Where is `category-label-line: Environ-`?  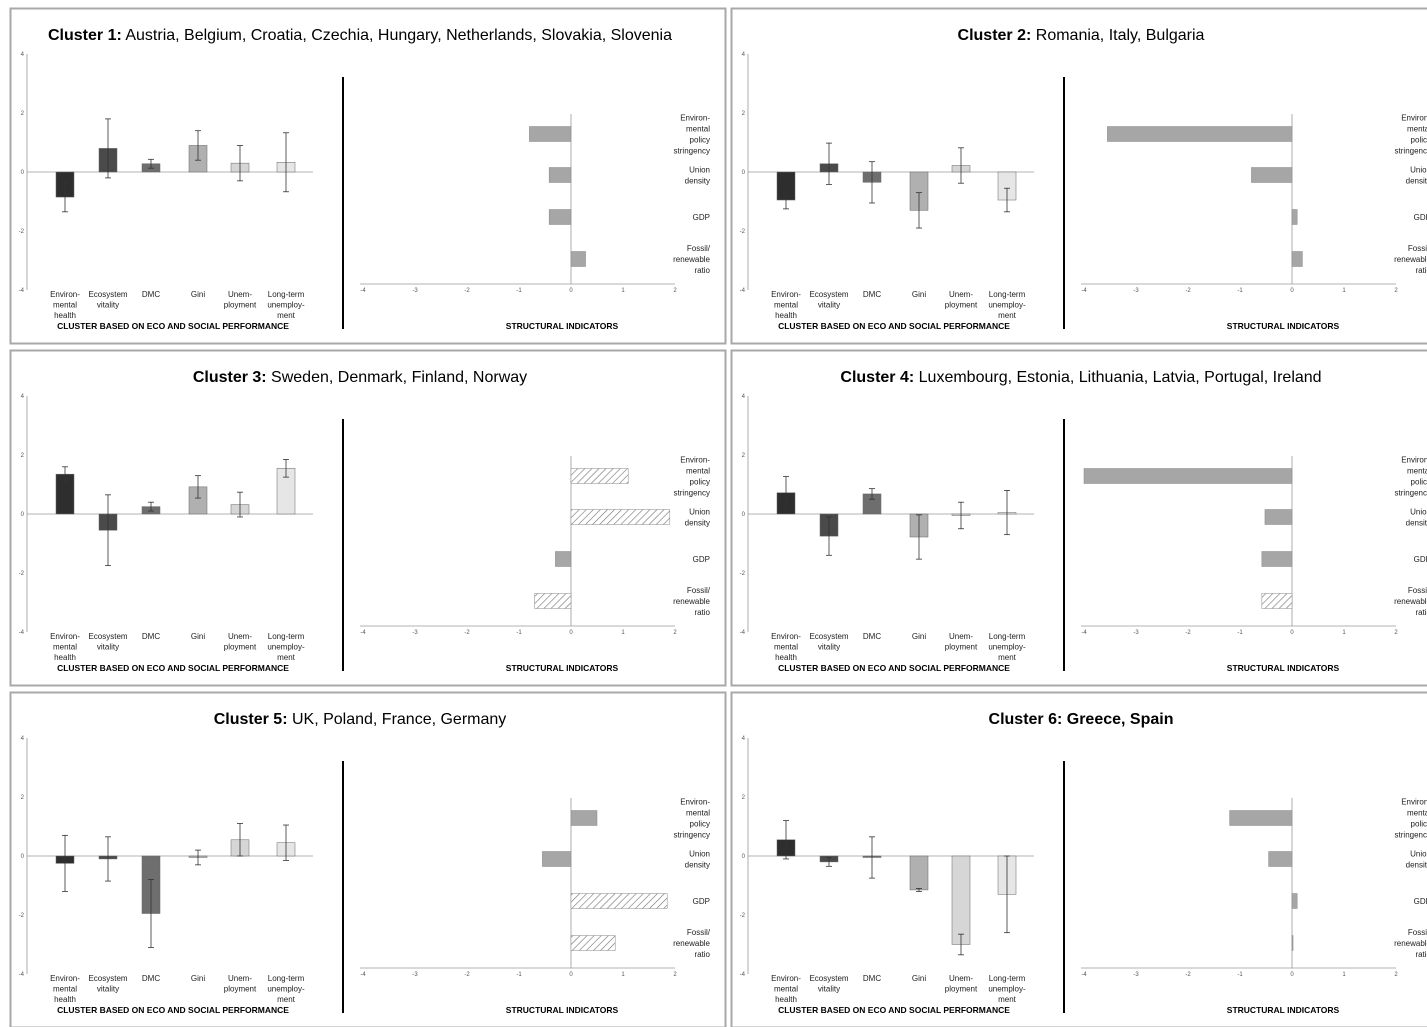
category-label-line: Environ- is located at coordinates (786, 636).